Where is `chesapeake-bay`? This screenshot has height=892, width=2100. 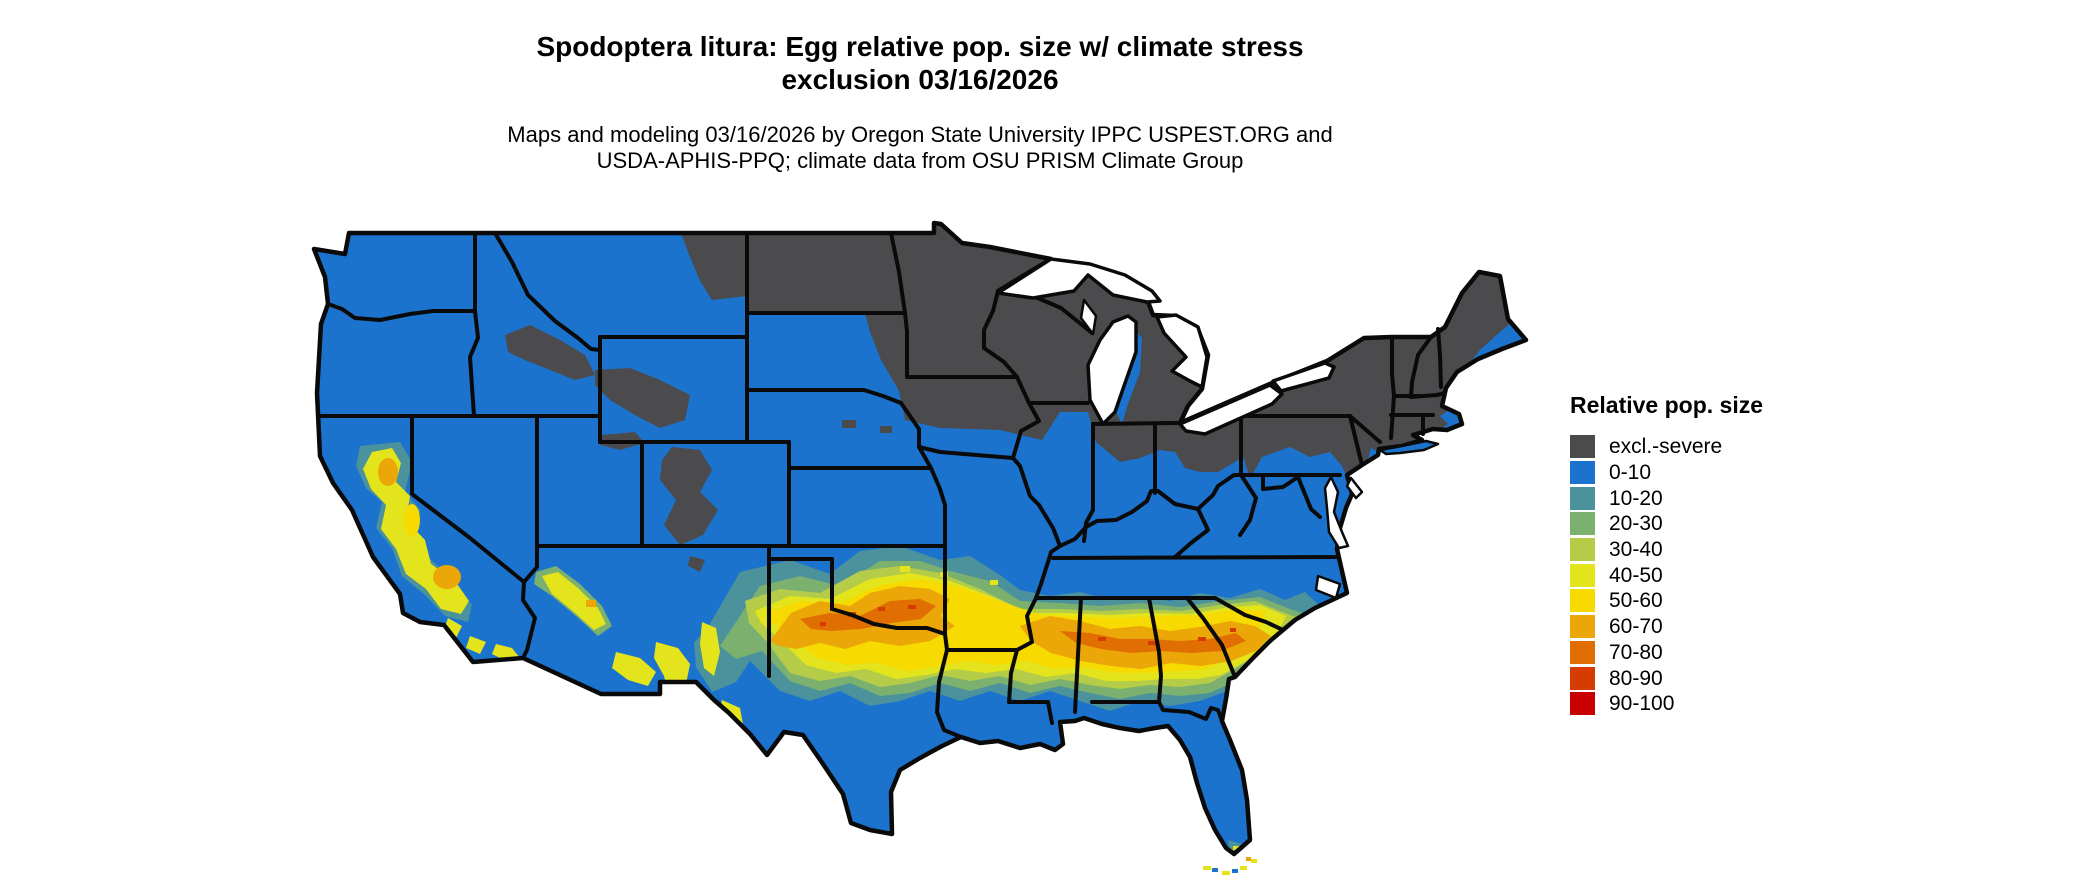 chesapeake-bay is located at coordinates (1336, 512).